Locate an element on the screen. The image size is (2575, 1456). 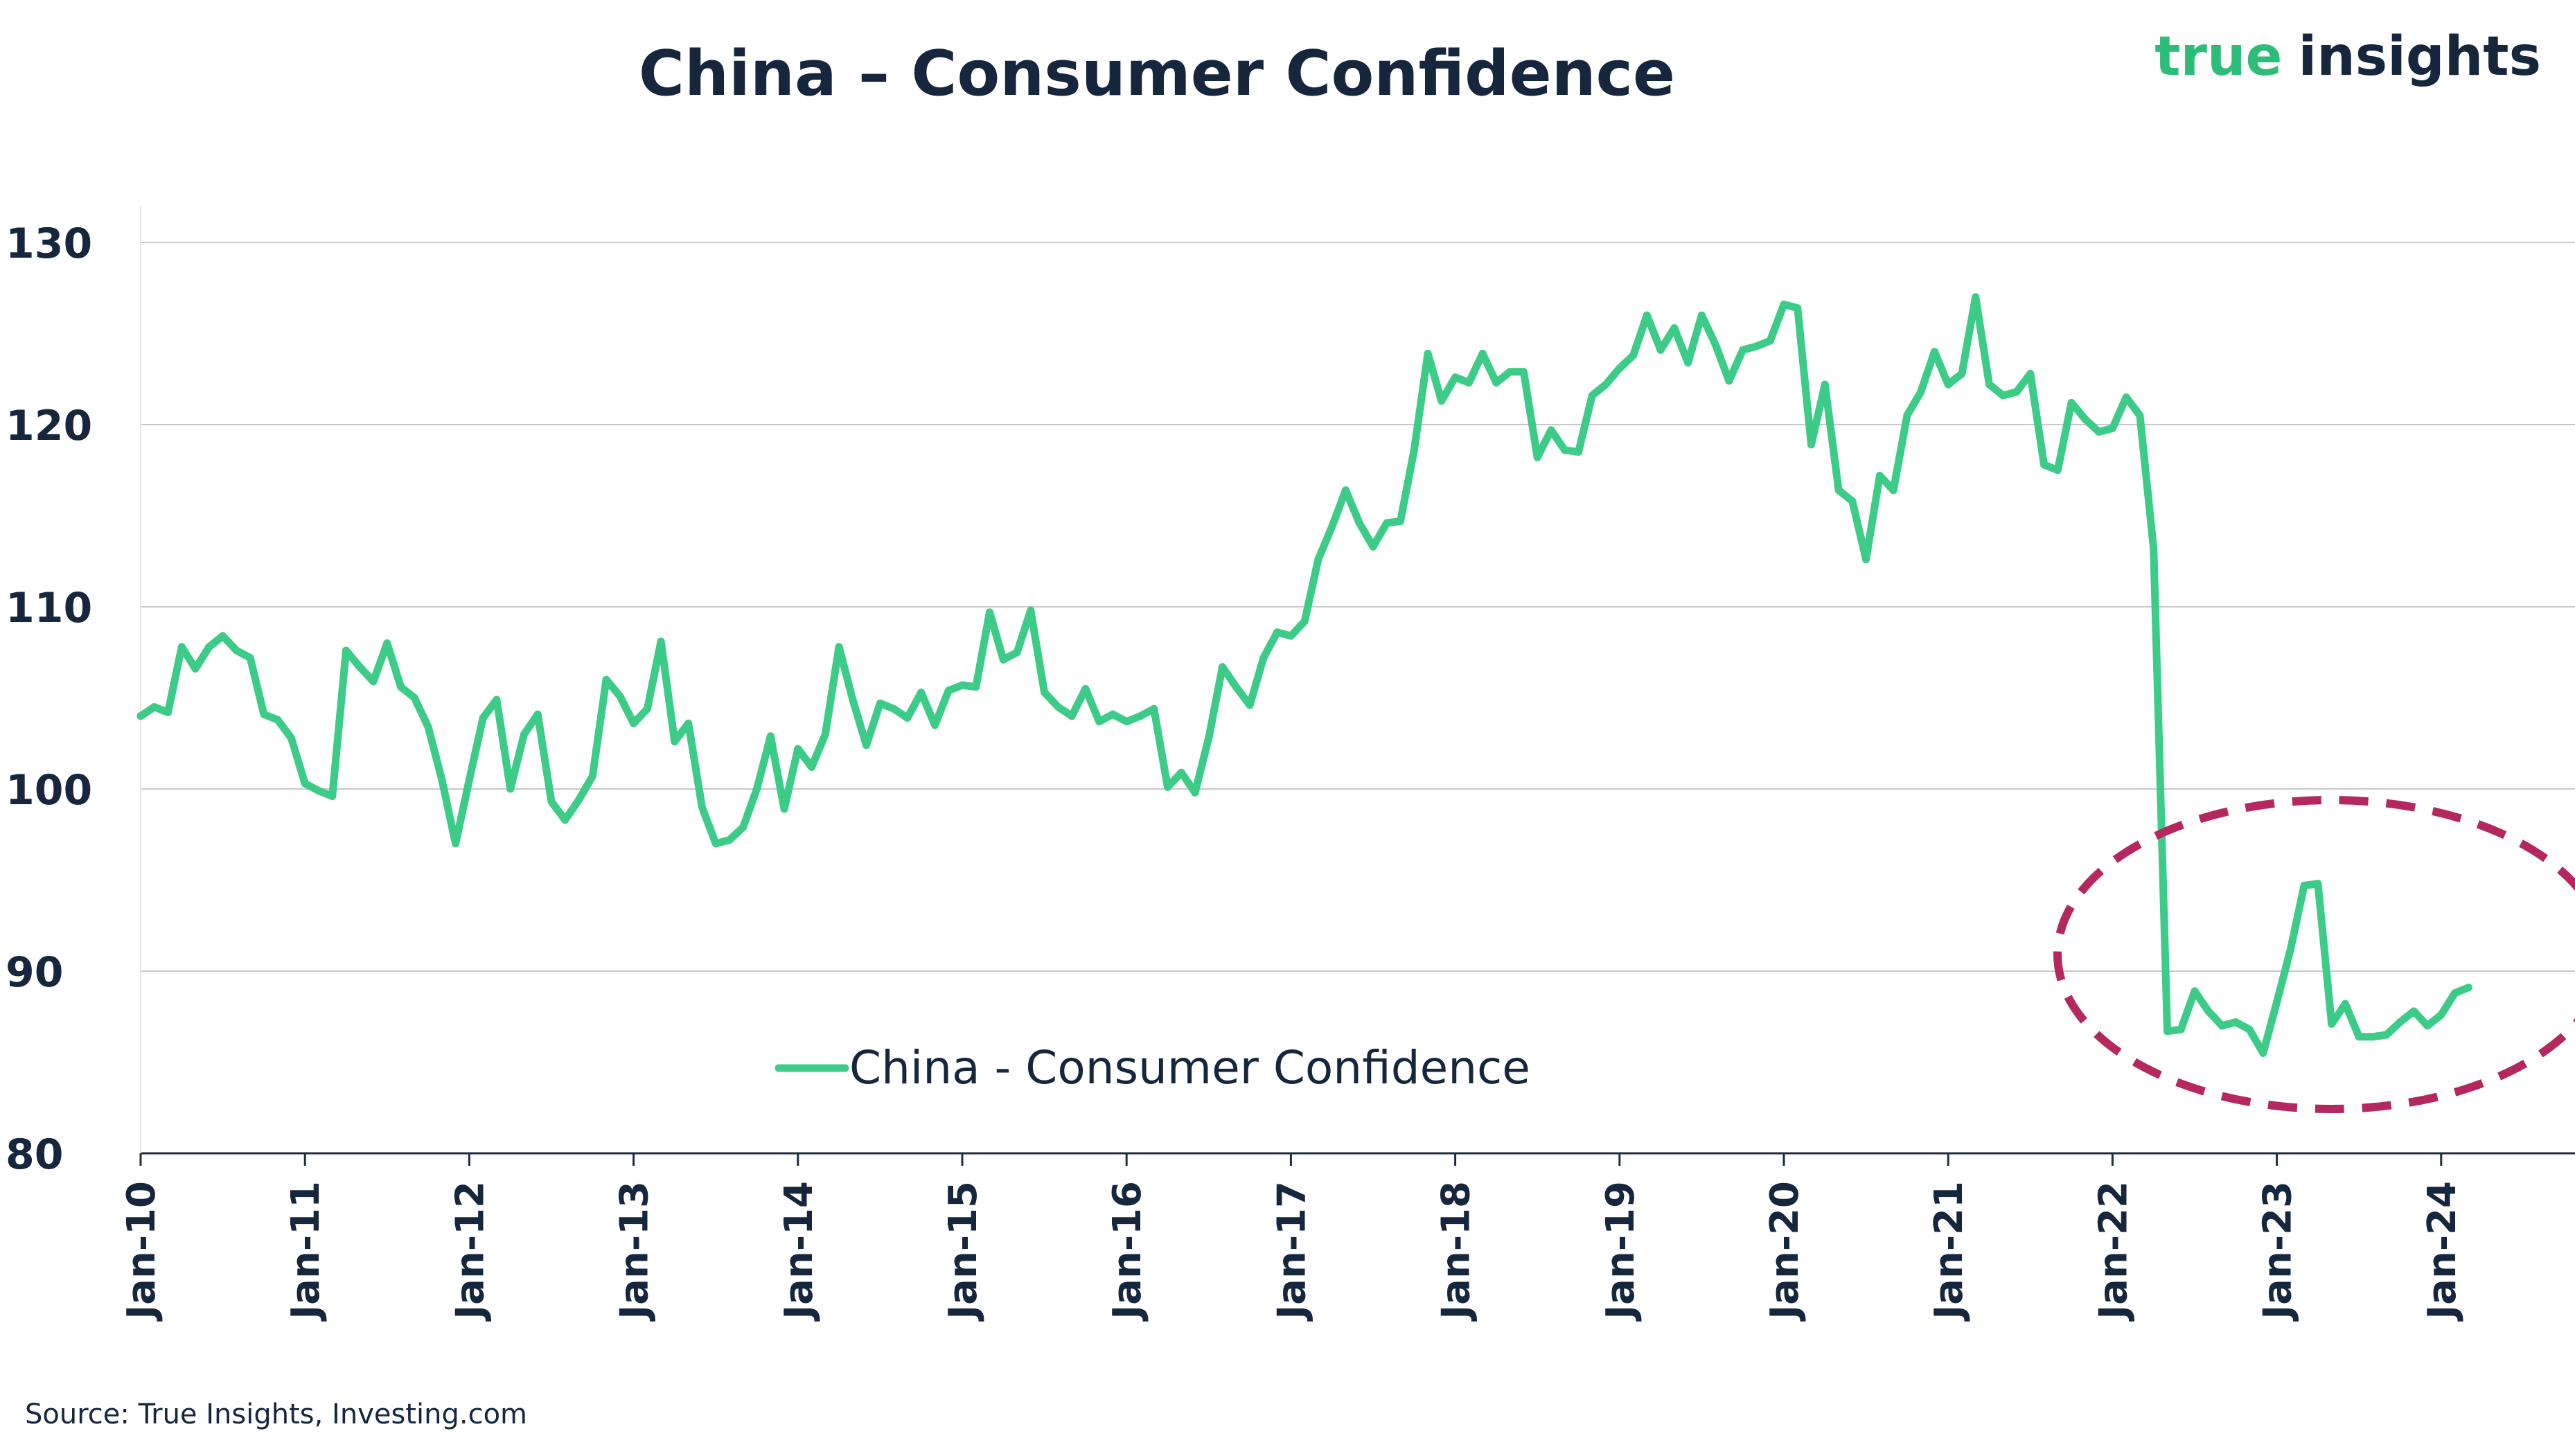
brand-logo: true insights is located at coordinates (2347, 57).